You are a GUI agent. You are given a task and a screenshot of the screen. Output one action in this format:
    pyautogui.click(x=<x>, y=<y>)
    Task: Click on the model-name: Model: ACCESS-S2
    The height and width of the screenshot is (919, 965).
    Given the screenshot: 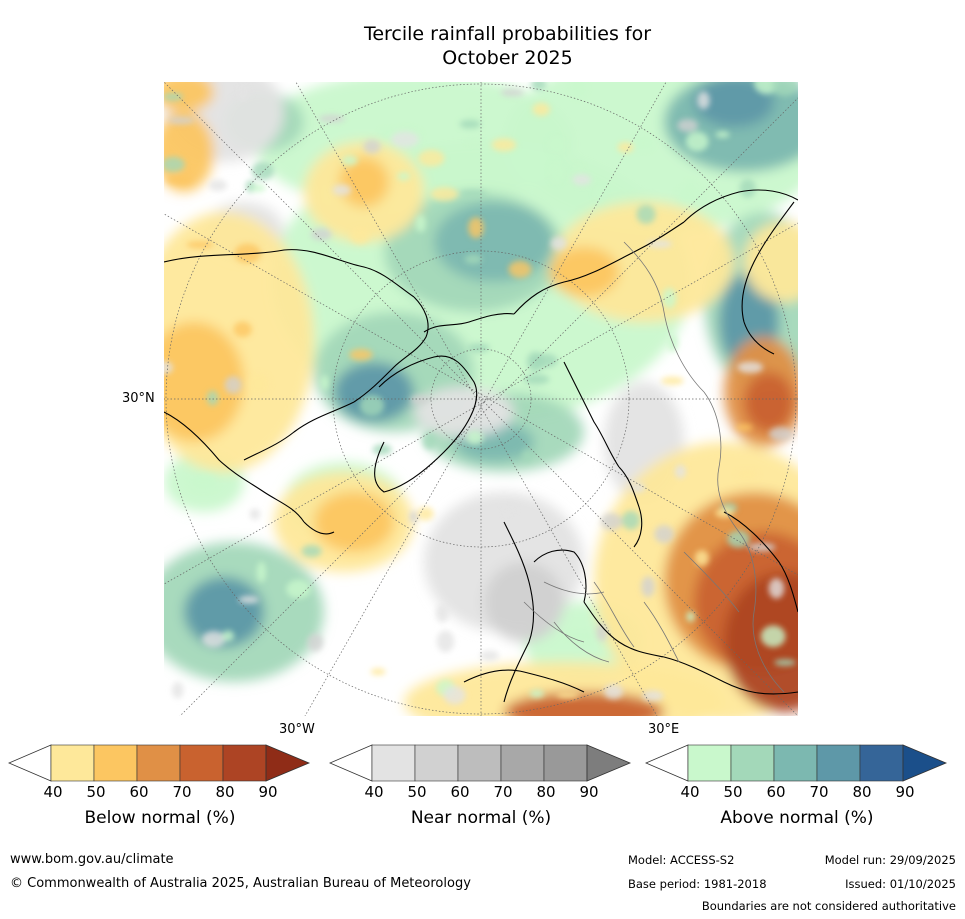 What is the action you would take?
    pyautogui.click(x=681, y=860)
    